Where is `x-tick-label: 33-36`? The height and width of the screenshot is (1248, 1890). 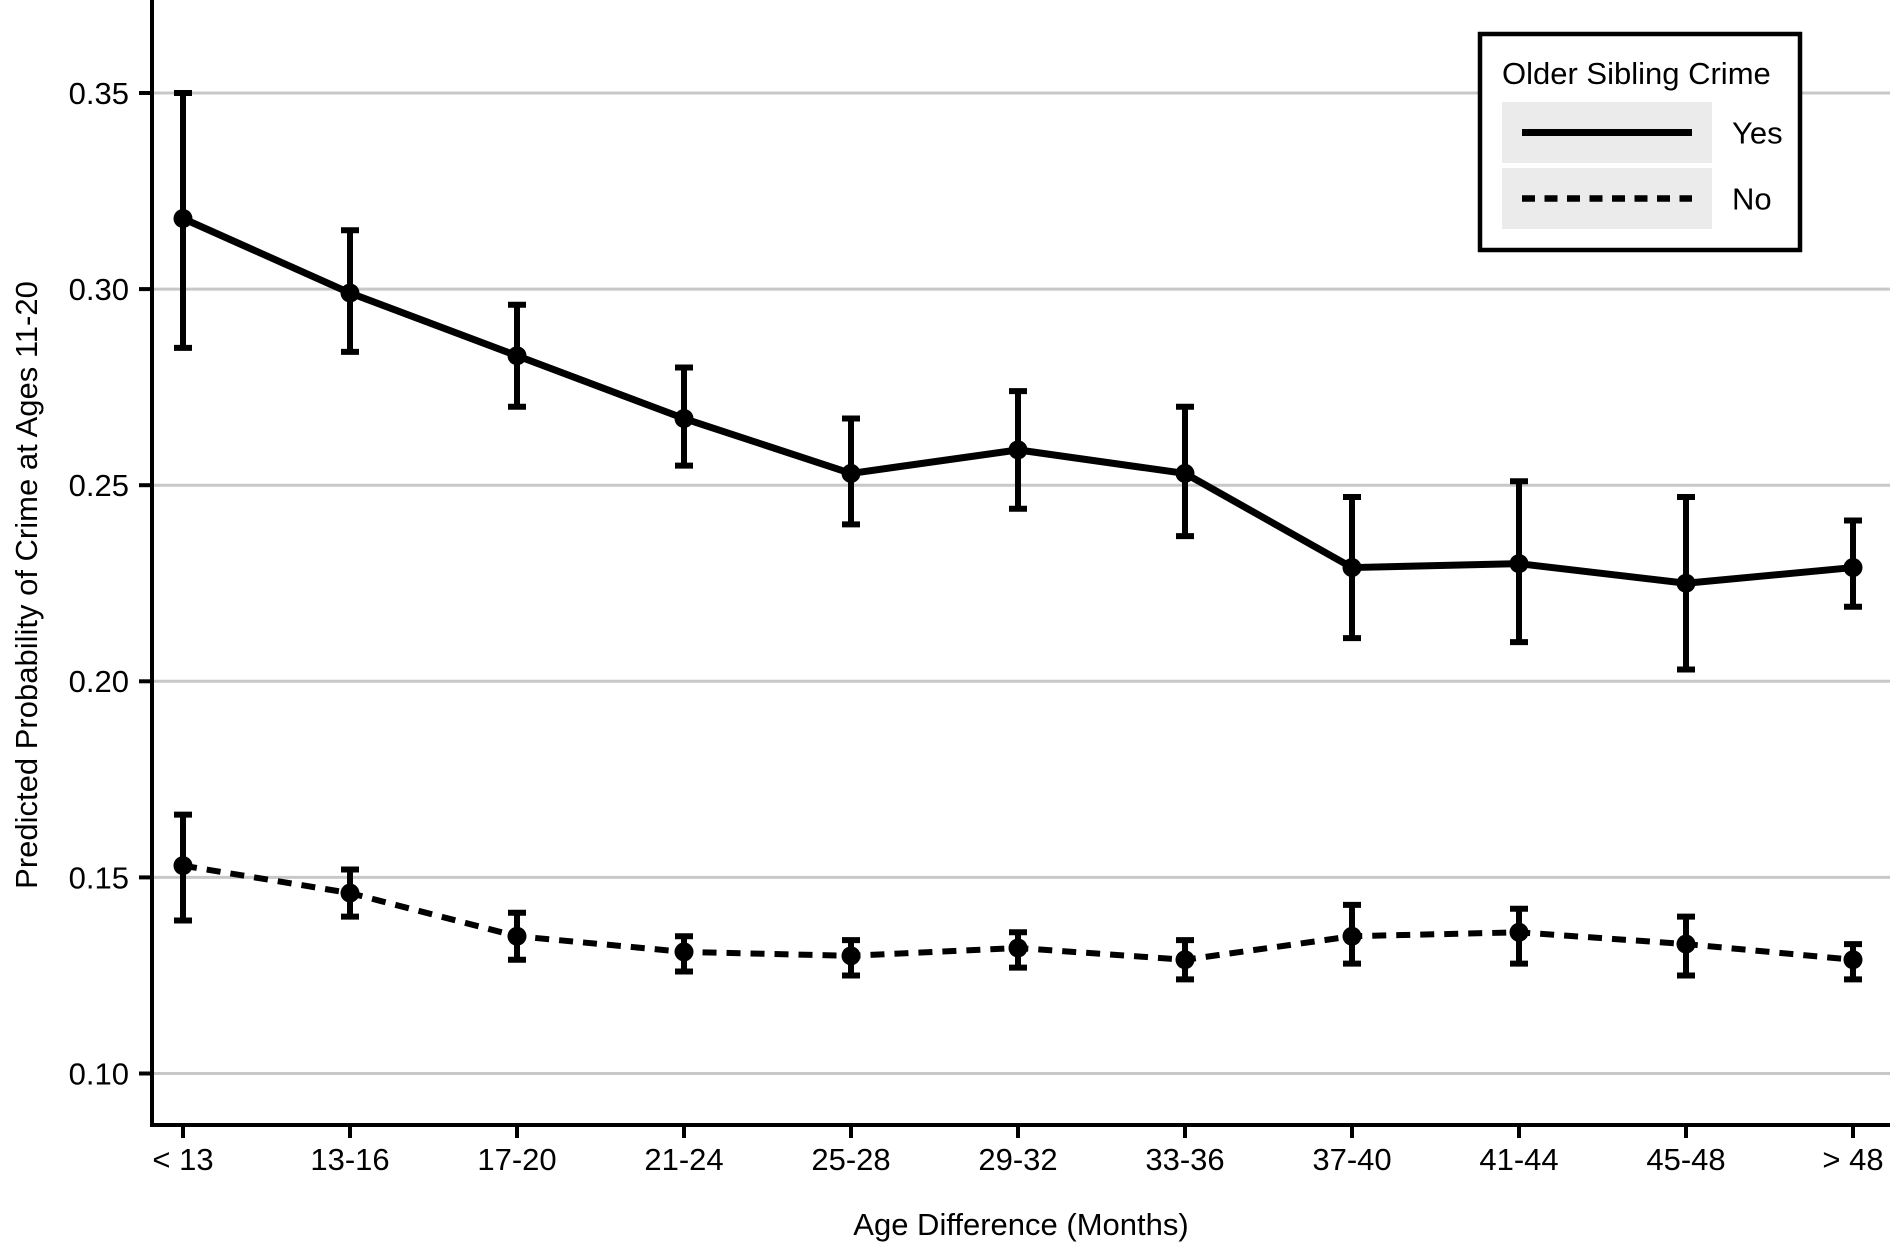 x-tick-label: 33-36 is located at coordinates (1184, 1159).